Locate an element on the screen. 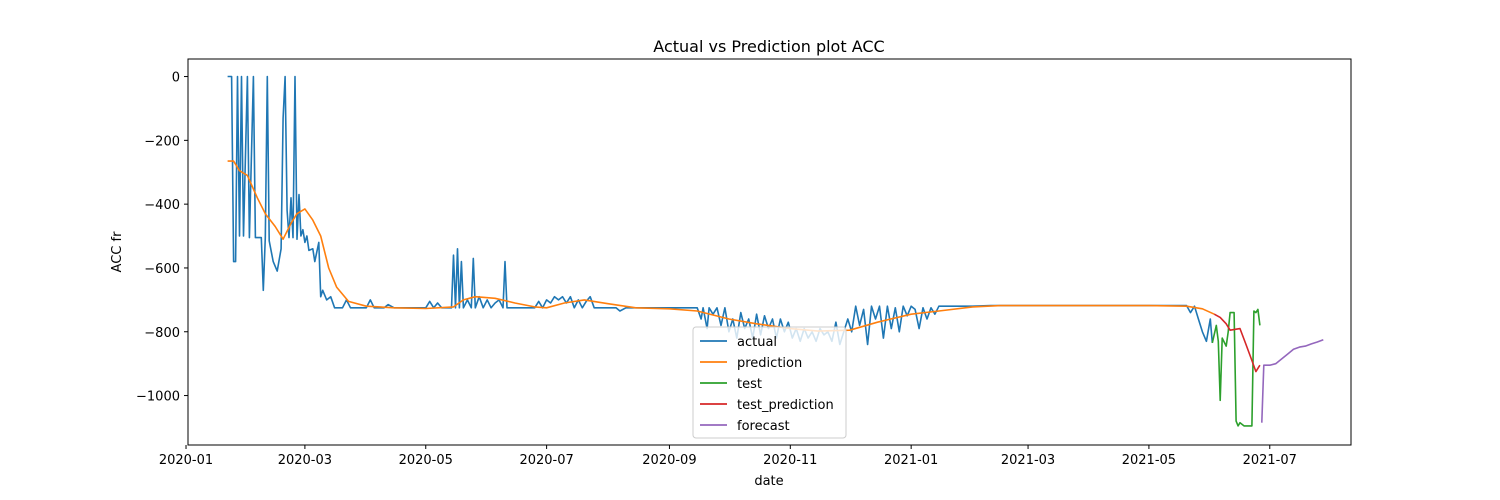 This screenshot has width=1500, height=500. x-tick-label: 2020-01 is located at coordinates (186, 460).